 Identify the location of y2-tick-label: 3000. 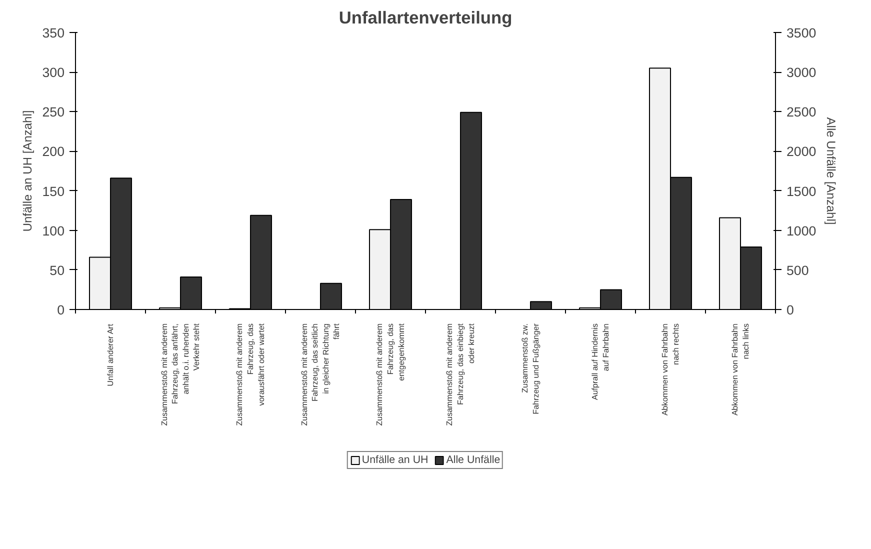
(801, 72).